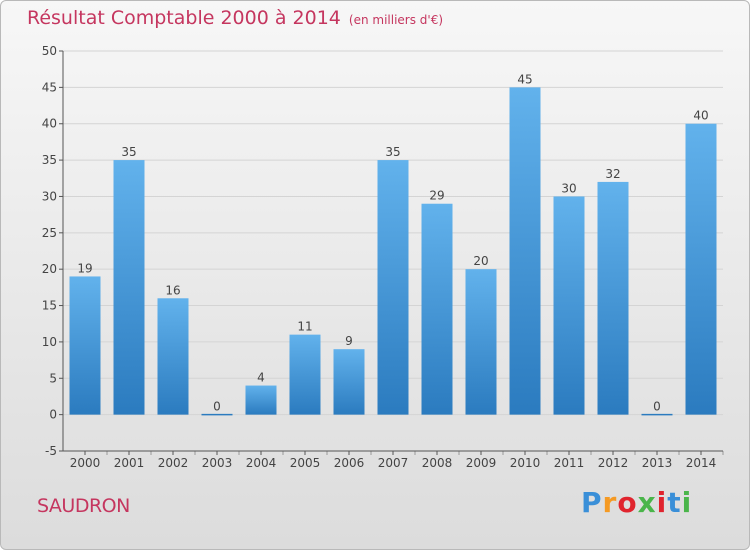 The image size is (750, 550). Describe the element at coordinates (657, 463) in the screenshot. I see `x-tick-label: 2013` at that location.